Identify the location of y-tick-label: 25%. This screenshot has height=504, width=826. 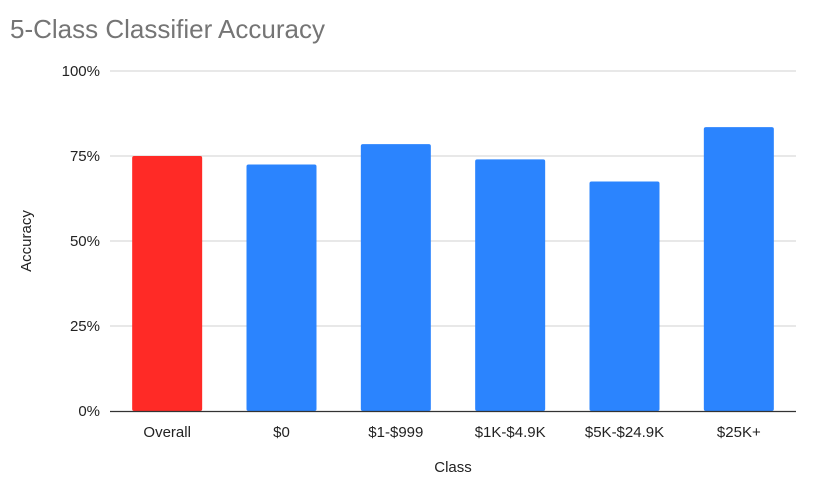
(85, 326).